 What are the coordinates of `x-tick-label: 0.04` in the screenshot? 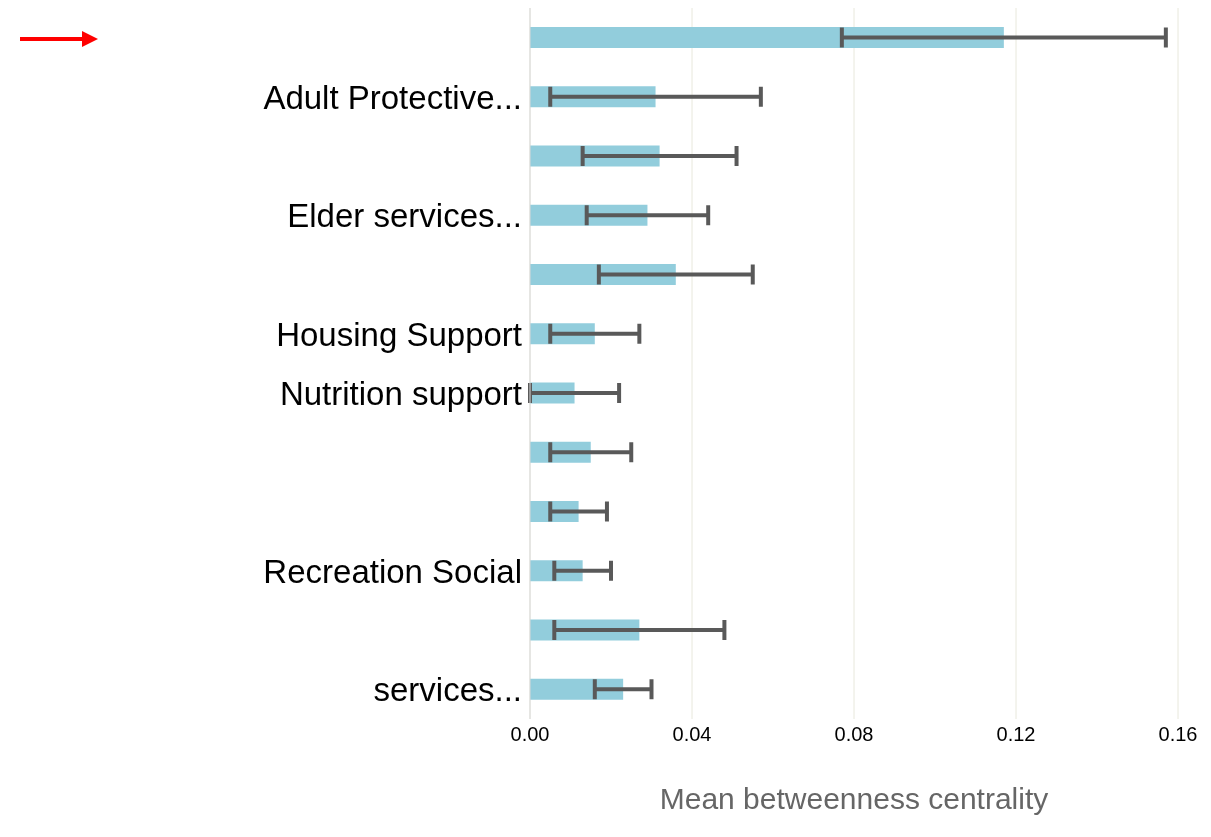 It's located at (692, 734).